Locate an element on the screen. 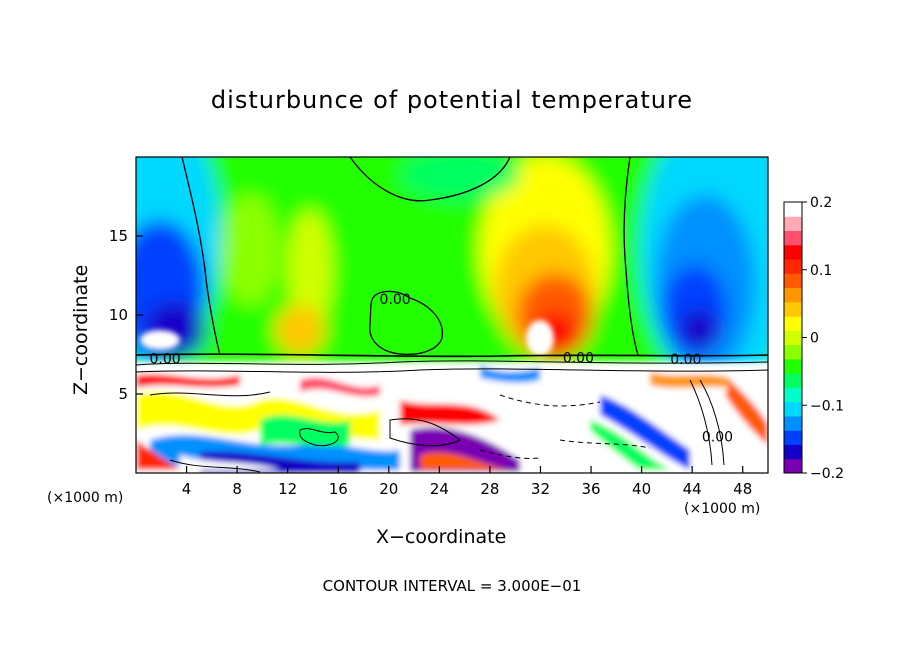  contour-label-1: 0.00 is located at coordinates (164, 359).